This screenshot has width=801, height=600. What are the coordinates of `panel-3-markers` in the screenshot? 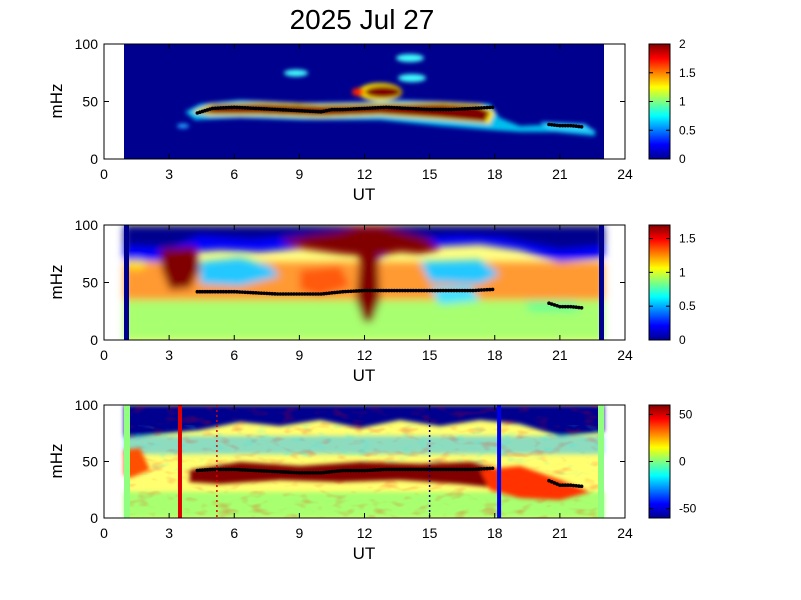 It's located at (339, 461).